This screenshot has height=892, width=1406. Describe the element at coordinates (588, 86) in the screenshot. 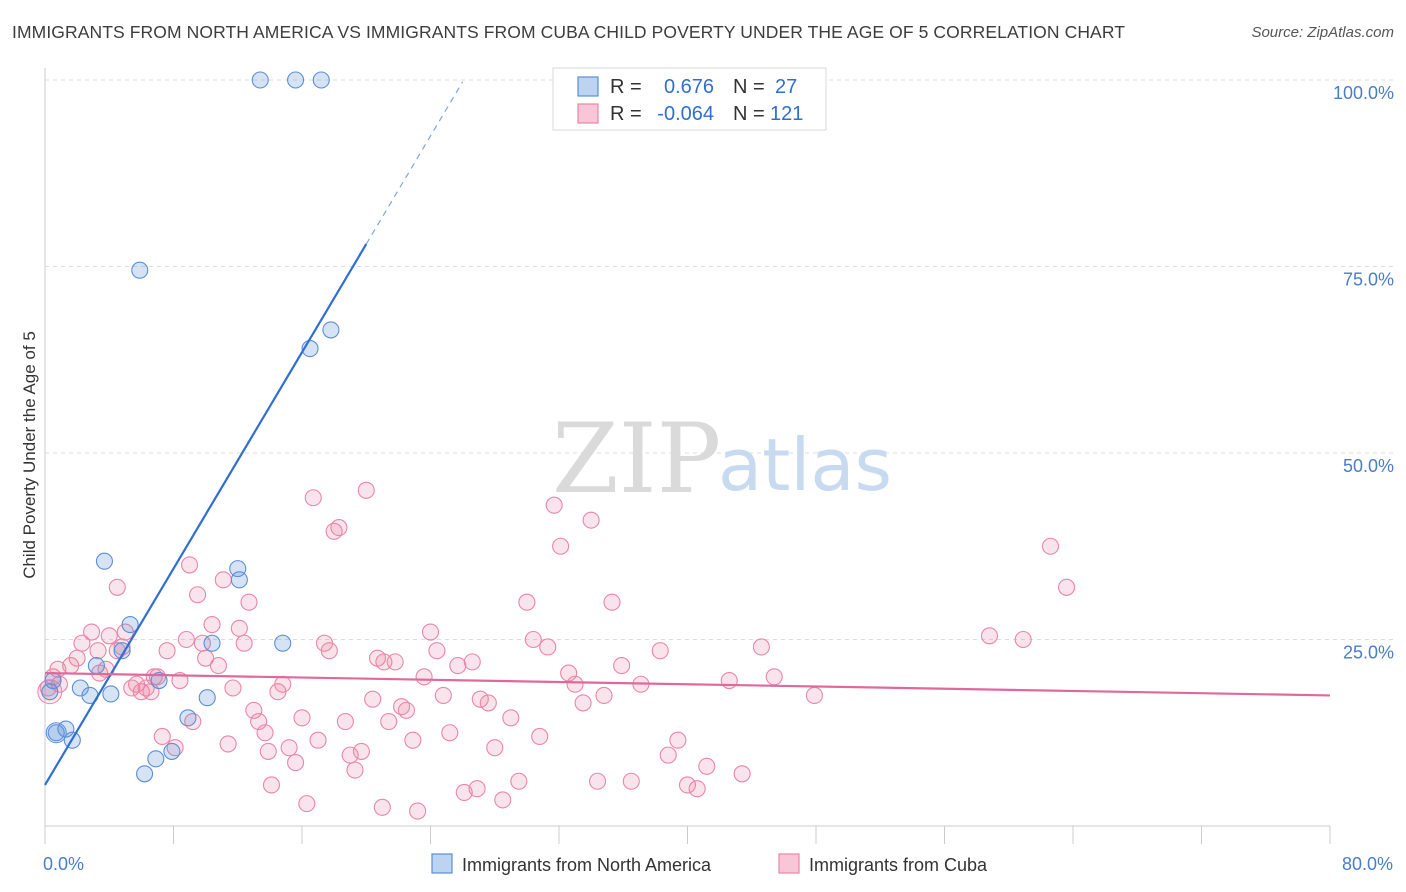

I see `legend-swatch-north-america` at that location.